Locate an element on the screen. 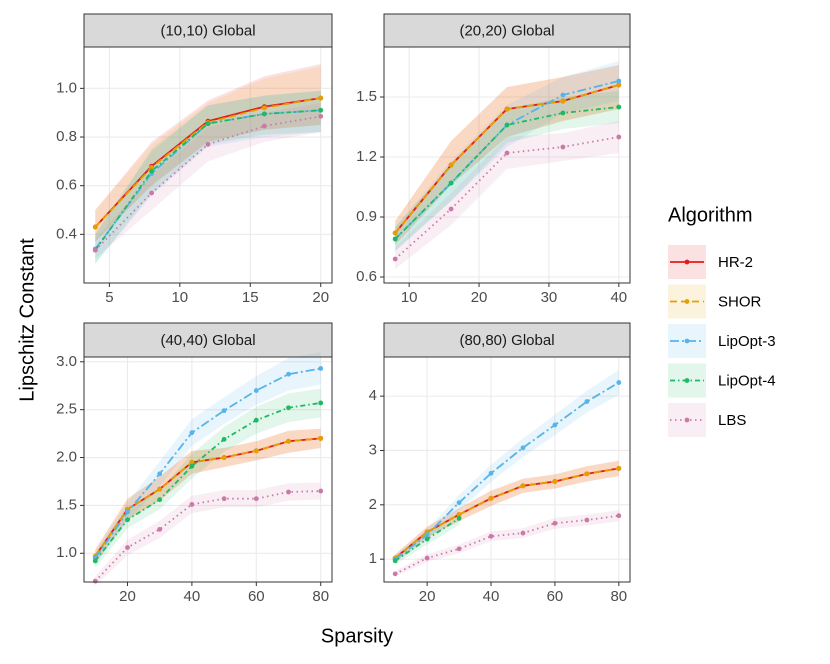 This screenshot has width=830, height=664. legend-label: SHOR is located at coordinates (740, 301).